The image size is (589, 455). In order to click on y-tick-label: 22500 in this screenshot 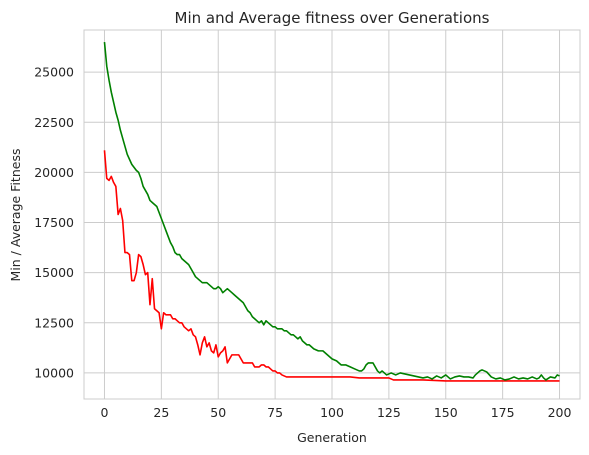, I will do `click(54, 122)`.